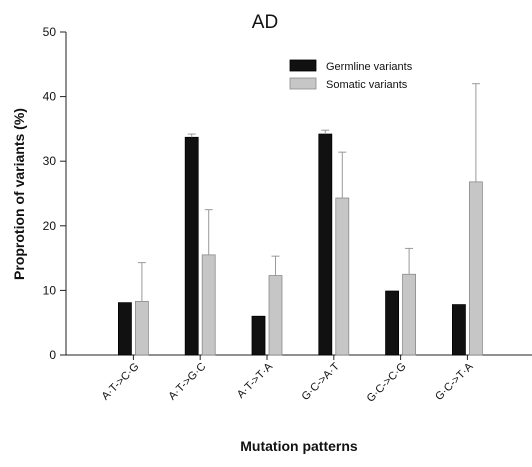 This screenshot has height=467, width=532. I want to click on chart-title: AD, so click(265, 22).